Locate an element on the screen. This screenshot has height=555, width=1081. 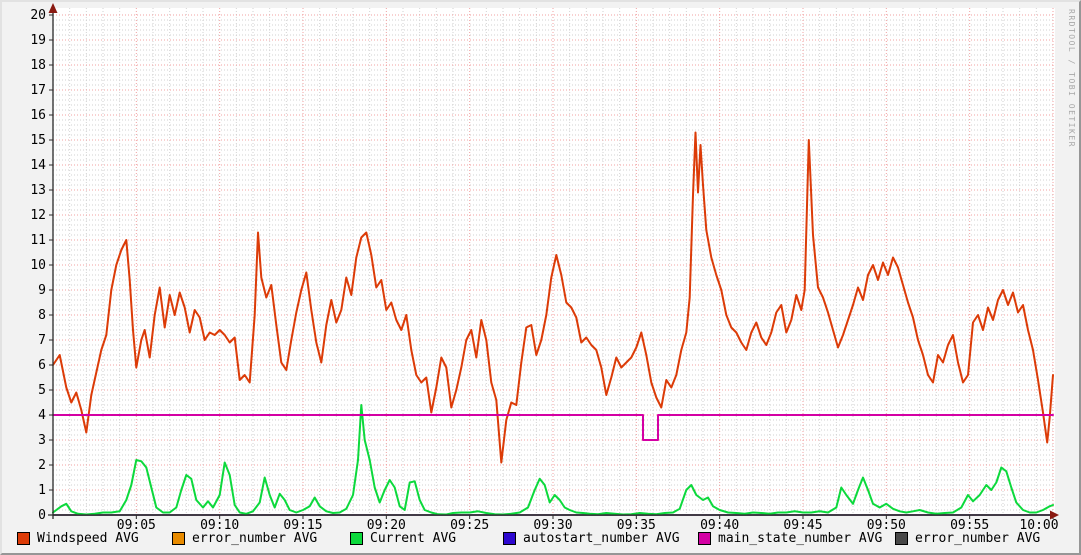
y-axis-label: 20 is located at coordinates (38, 15).